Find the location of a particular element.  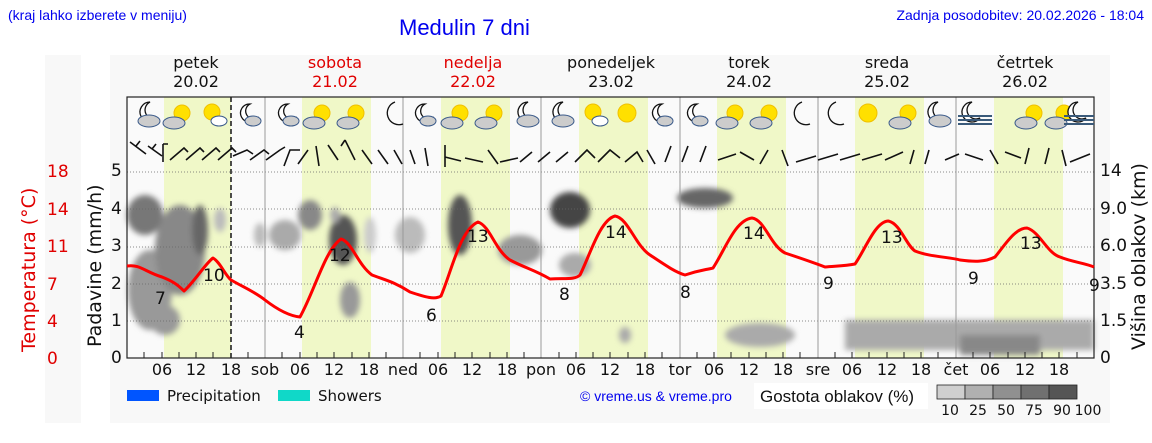

temp-tick: 18 is located at coordinates (58, 172).